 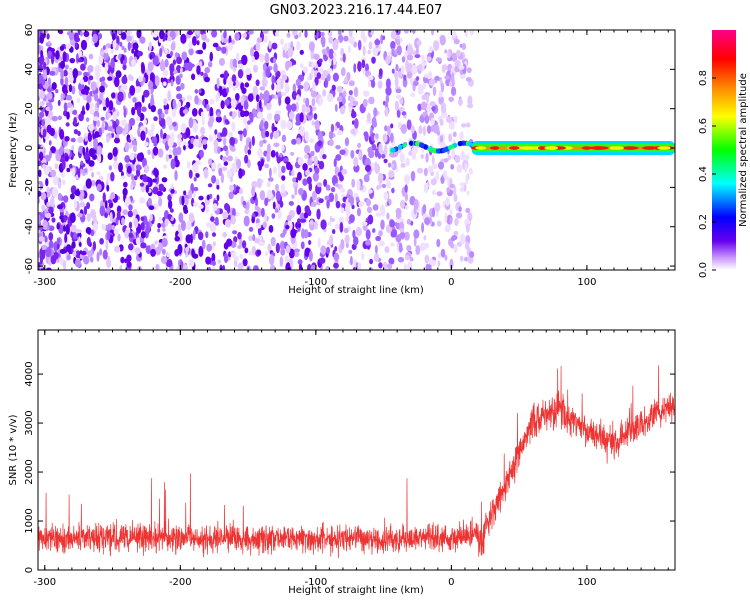 What do you see at coordinates (703, 270) in the screenshot?
I see `colorbar-tick-label: 0.0` at bounding box center [703, 270].